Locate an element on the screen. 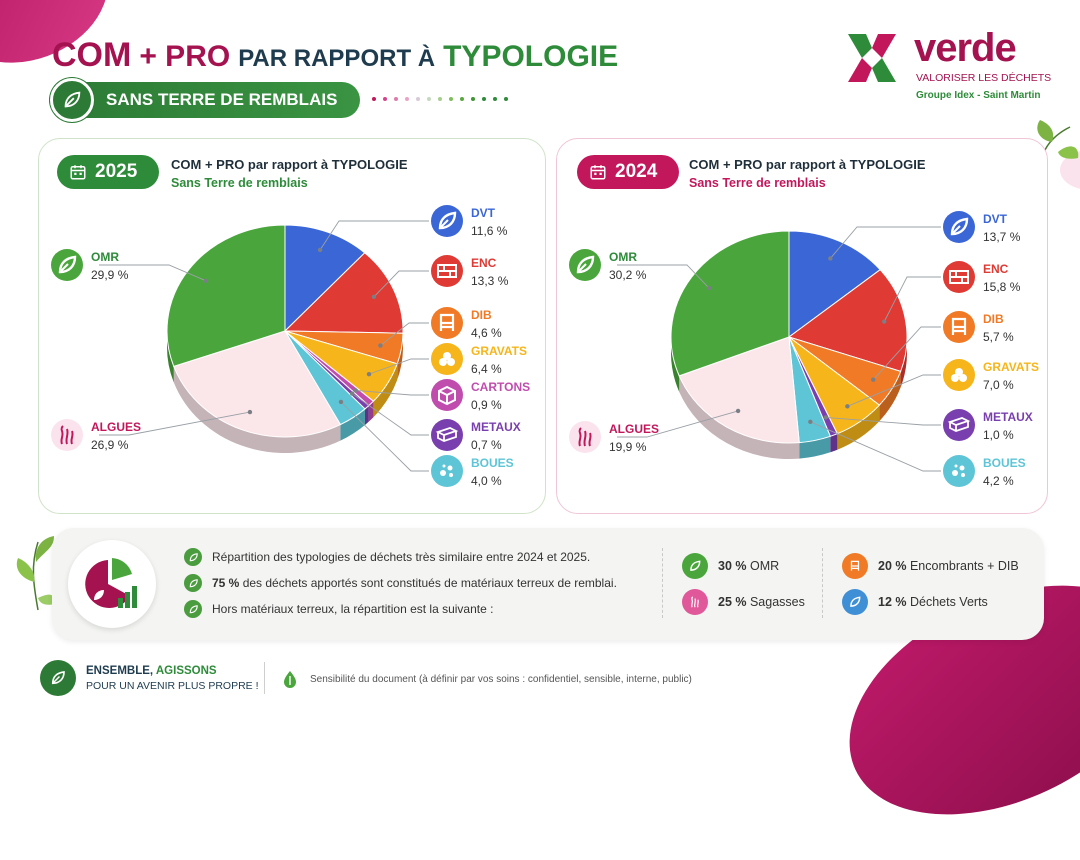 Image resolution: width=1080 pixels, height=860 pixels. slice-name: OMR is located at coordinates (105, 257).